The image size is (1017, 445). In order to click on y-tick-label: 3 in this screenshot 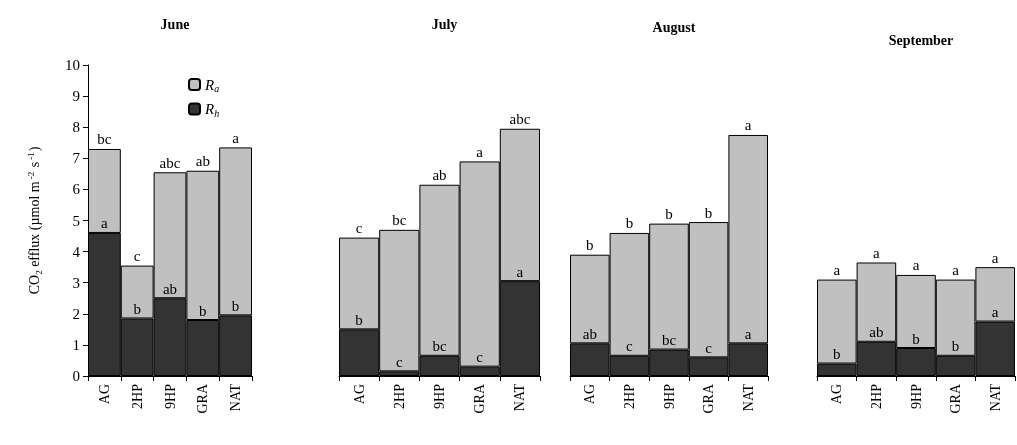, I will do `click(76, 282)`.